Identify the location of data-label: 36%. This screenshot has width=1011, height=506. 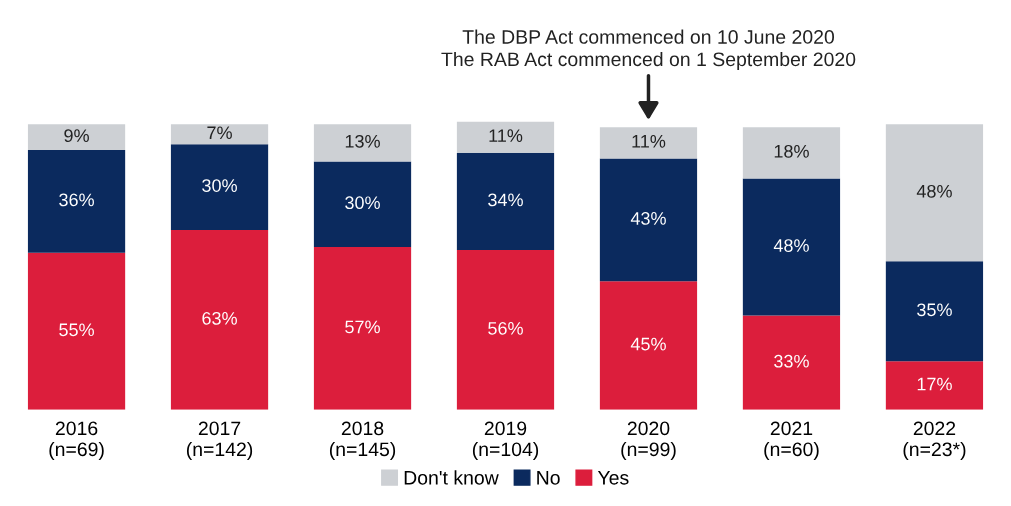
(76, 200).